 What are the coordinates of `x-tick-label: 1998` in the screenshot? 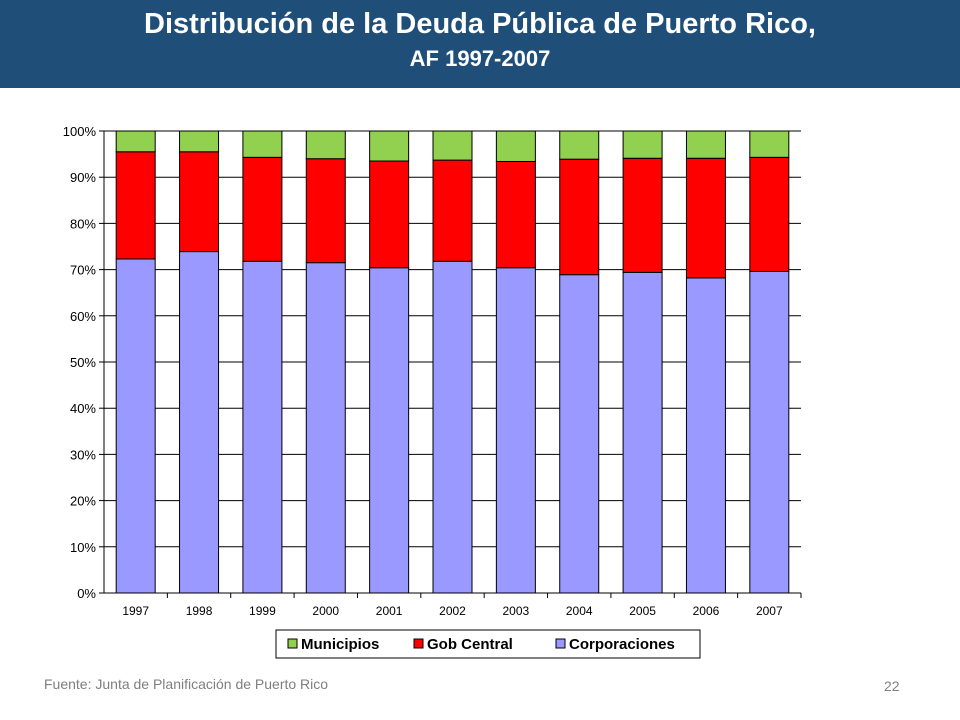 It's located at (199, 611).